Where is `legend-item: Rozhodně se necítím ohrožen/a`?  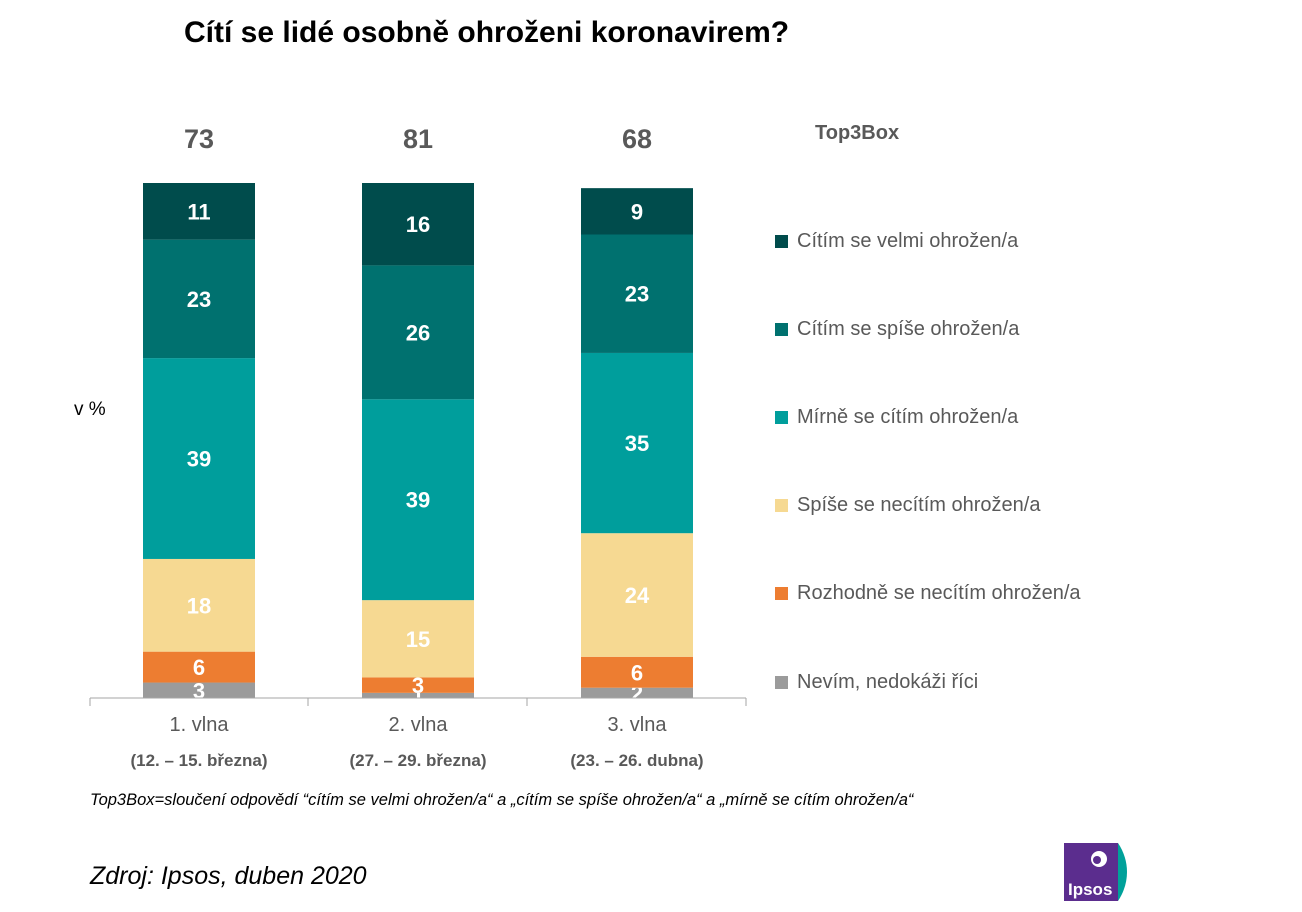
legend-item: Rozhodně se necítím ohrožen/a is located at coordinates (928, 594).